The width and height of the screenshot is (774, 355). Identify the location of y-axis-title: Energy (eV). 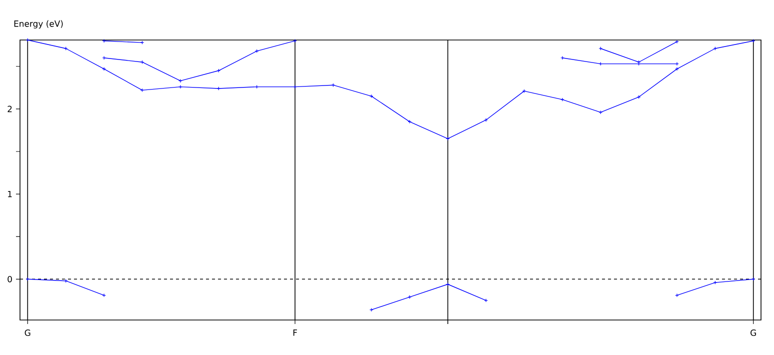
(38, 24).